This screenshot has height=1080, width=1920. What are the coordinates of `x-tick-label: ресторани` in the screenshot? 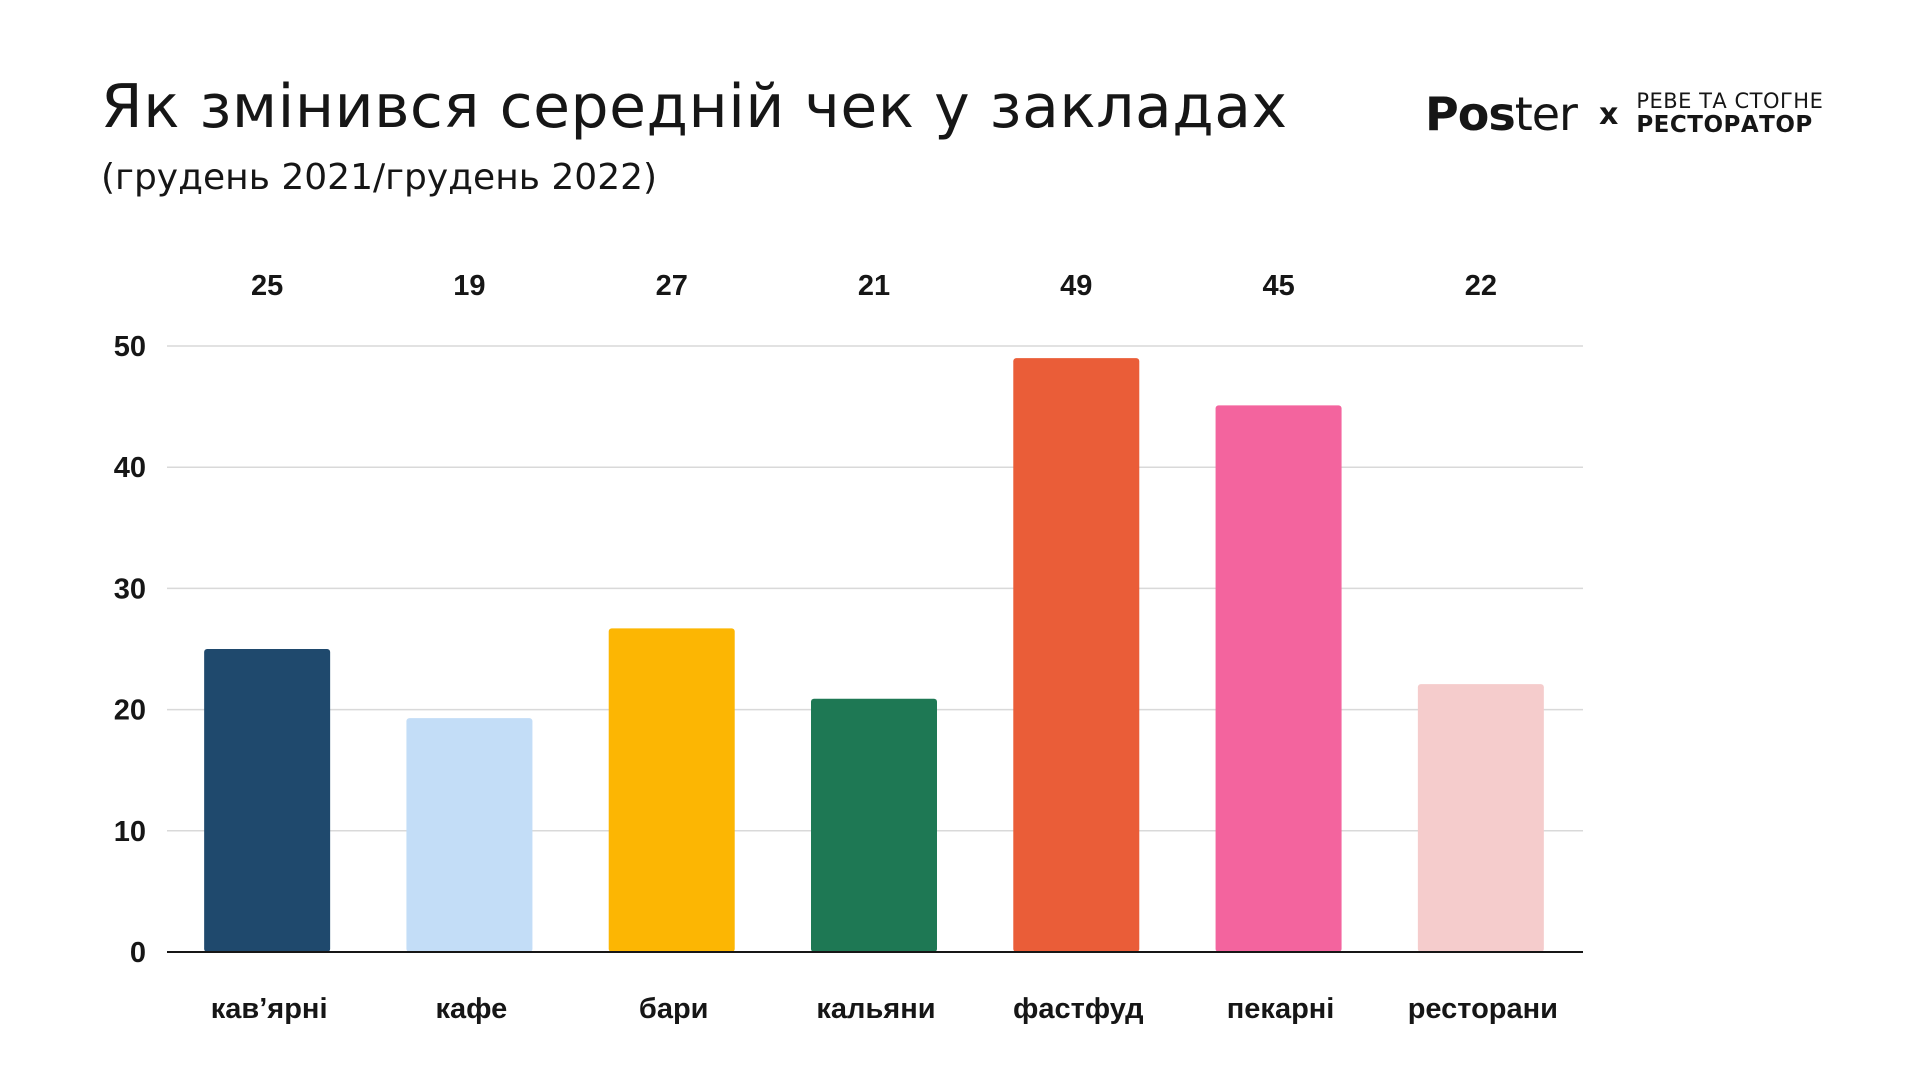 It's located at (1483, 1009).